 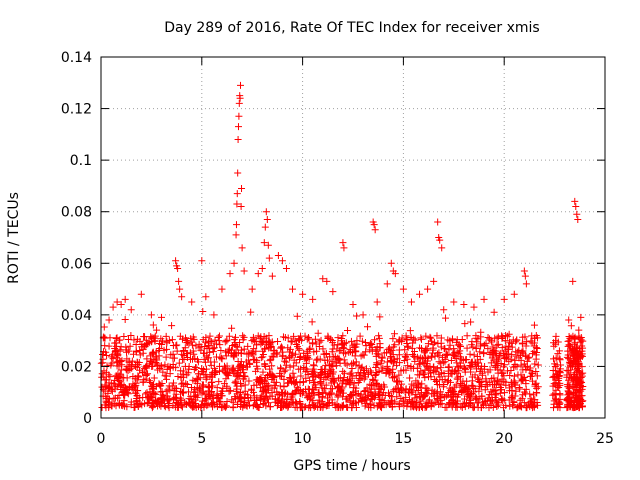 I want to click on x-tick-label: 10, so click(x=303, y=439).